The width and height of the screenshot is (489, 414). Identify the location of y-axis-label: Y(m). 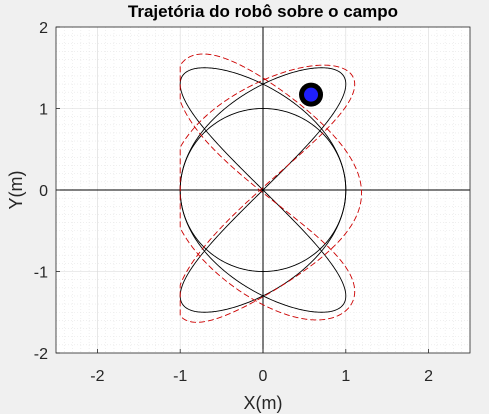
(16, 190).